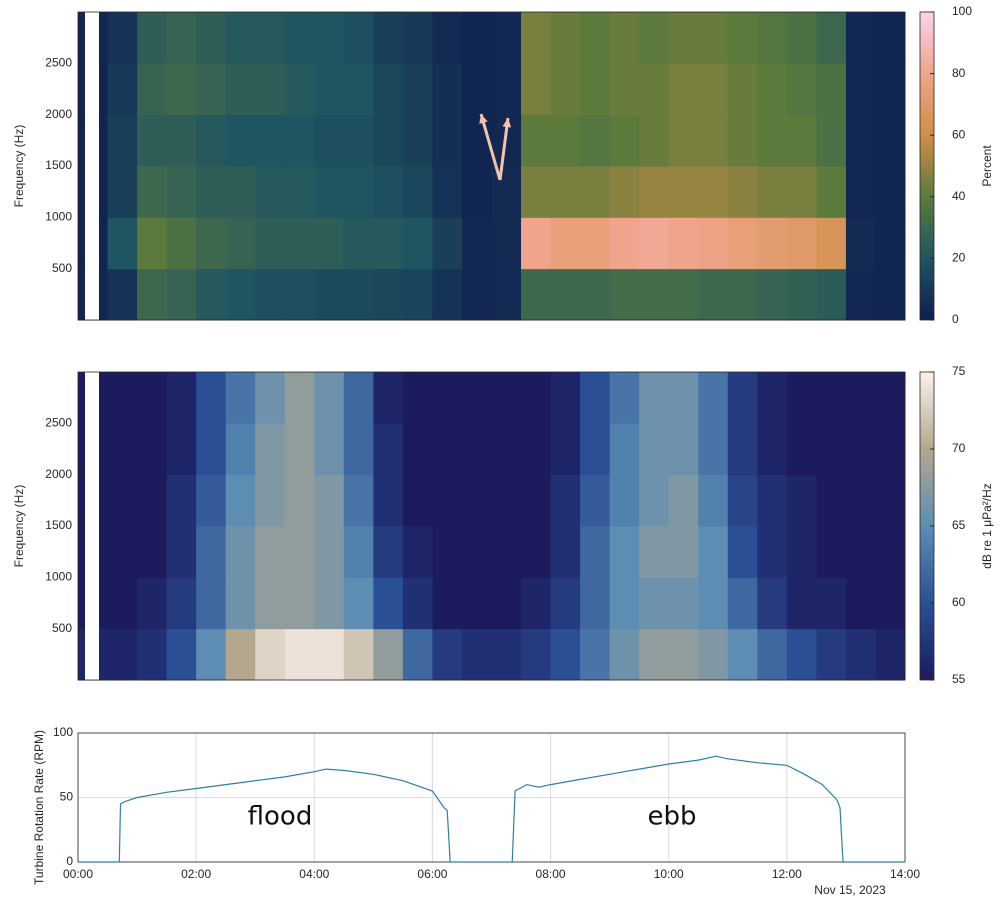 The width and height of the screenshot is (1000, 900). Describe the element at coordinates (58, 577) in the screenshot. I see `y-tick-label: 1000` at that location.